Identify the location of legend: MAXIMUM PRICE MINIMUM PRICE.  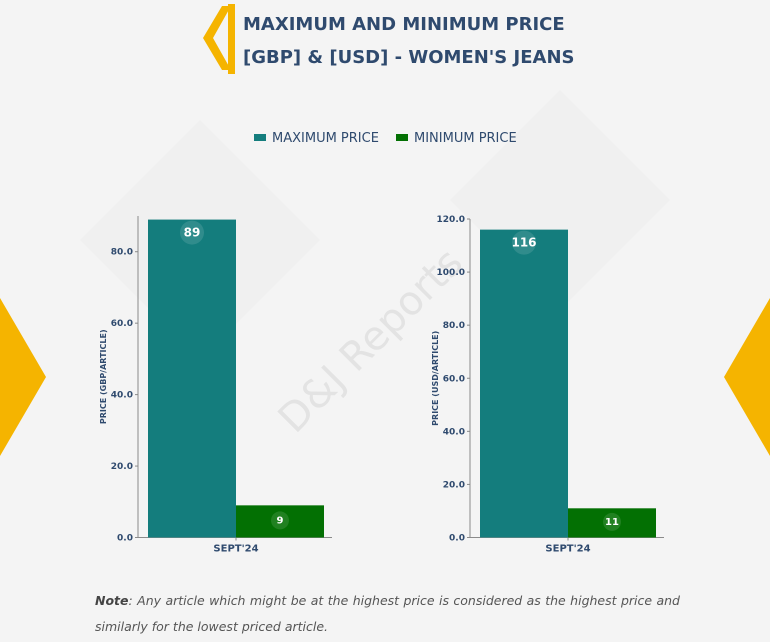
(385, 138).